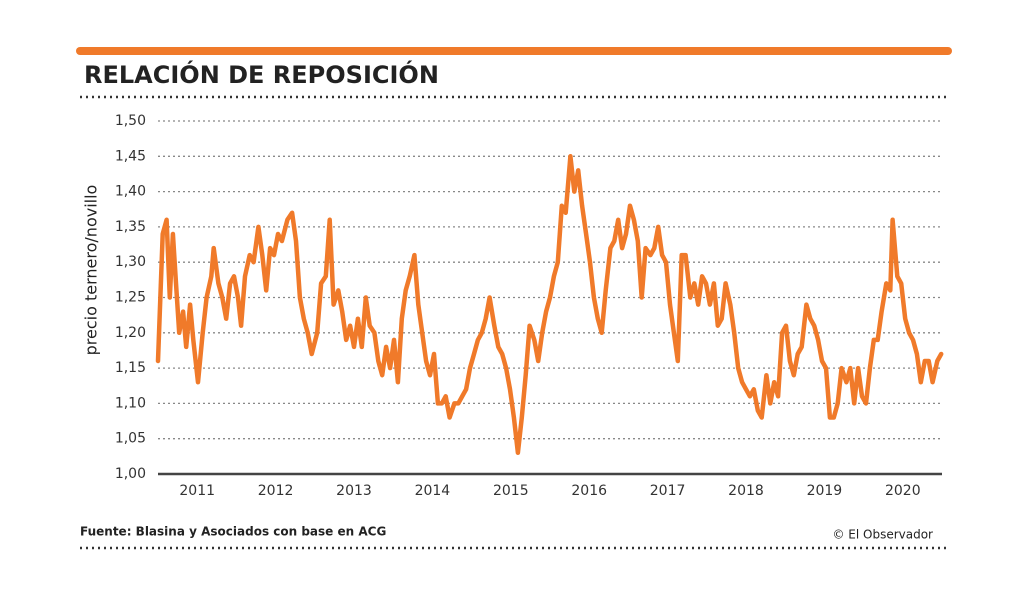  Describe the element at coordinates (130, 298) in the screenshot. I see `y-tick-label: 1,25` at that location.